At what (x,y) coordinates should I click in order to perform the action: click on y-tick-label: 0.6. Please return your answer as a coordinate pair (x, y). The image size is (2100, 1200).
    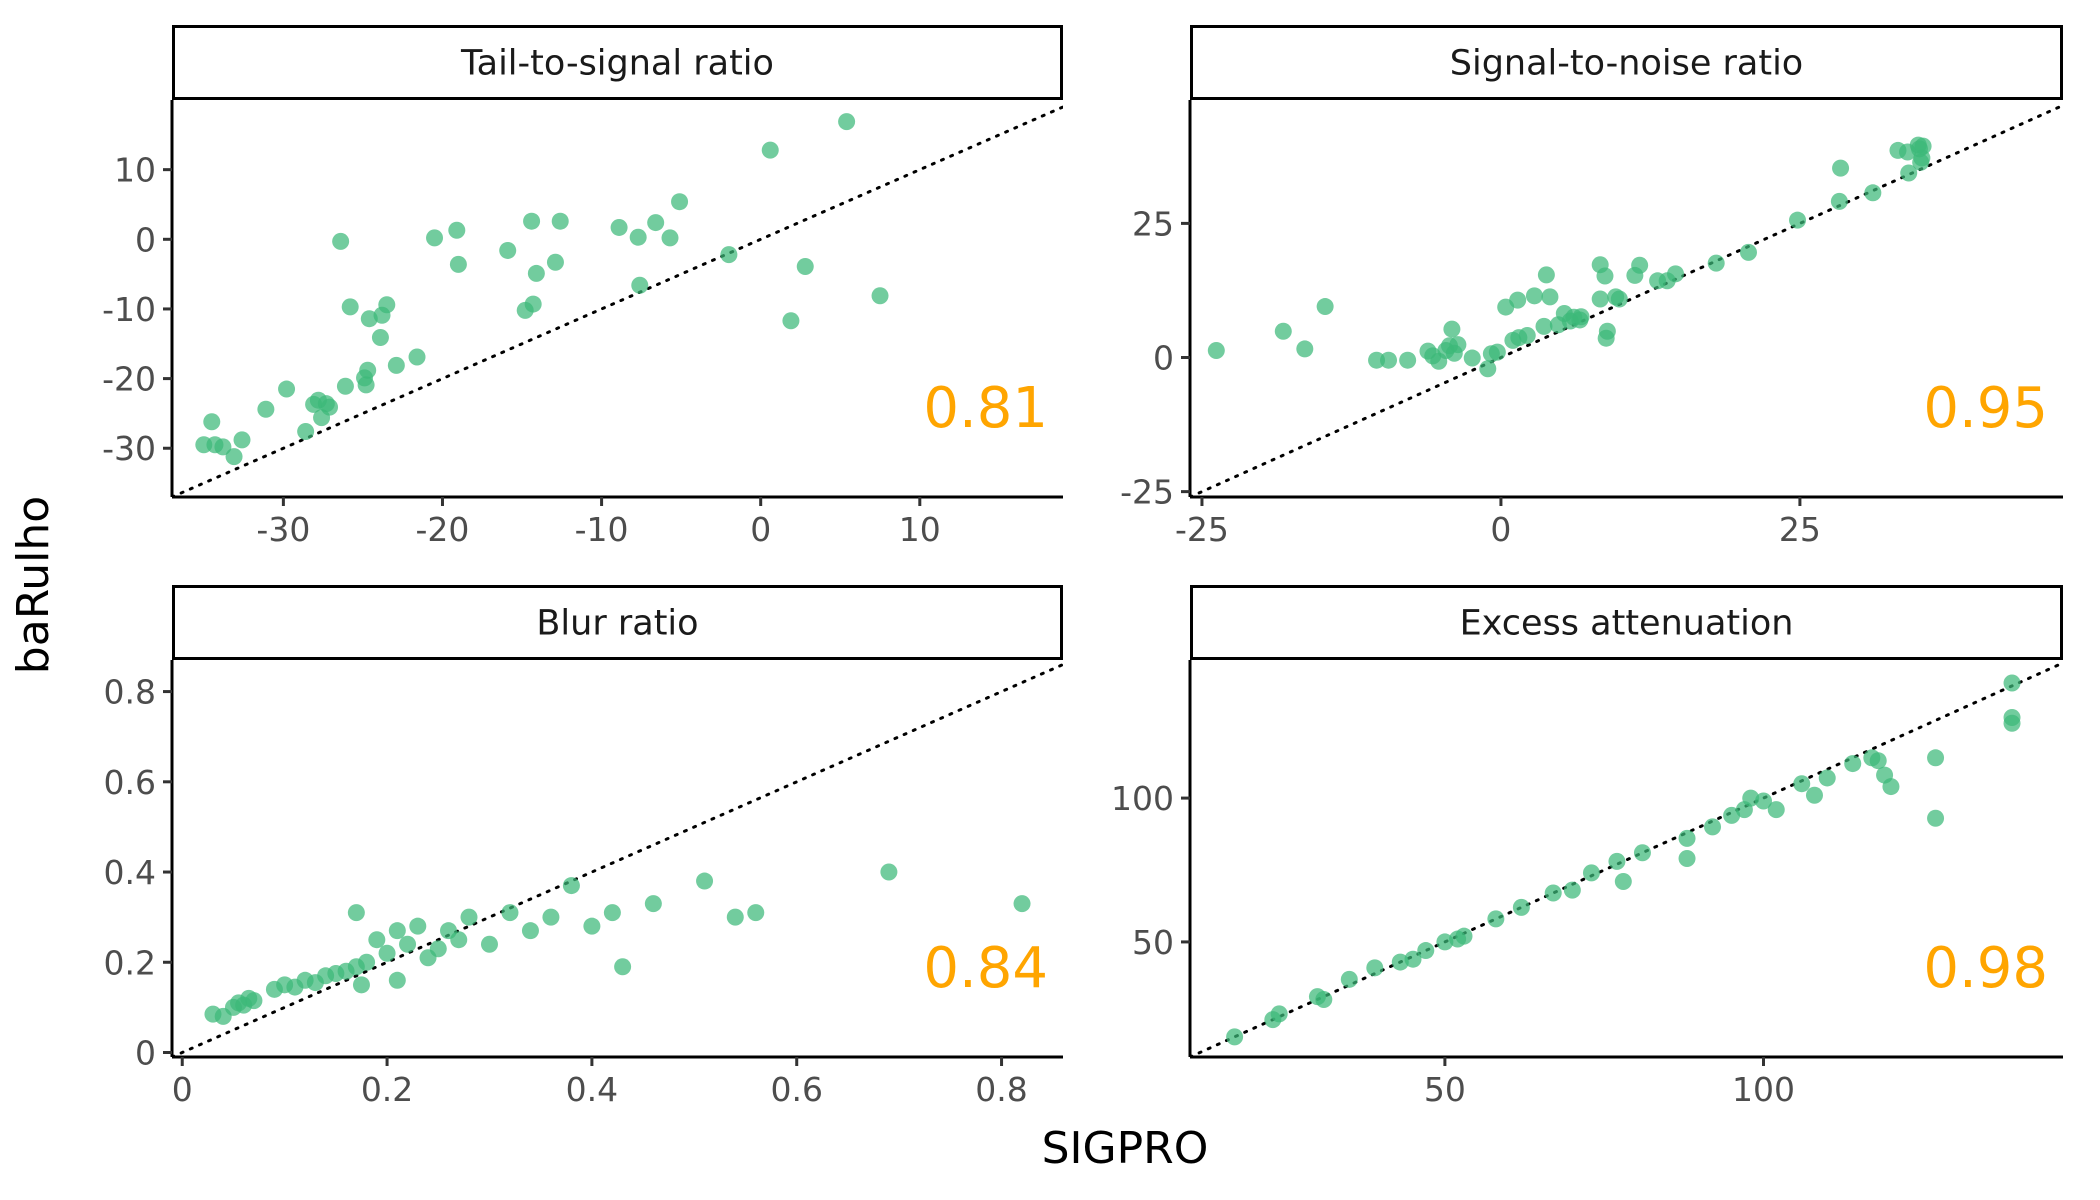
    Looking at the image, I should click on (130, 782).